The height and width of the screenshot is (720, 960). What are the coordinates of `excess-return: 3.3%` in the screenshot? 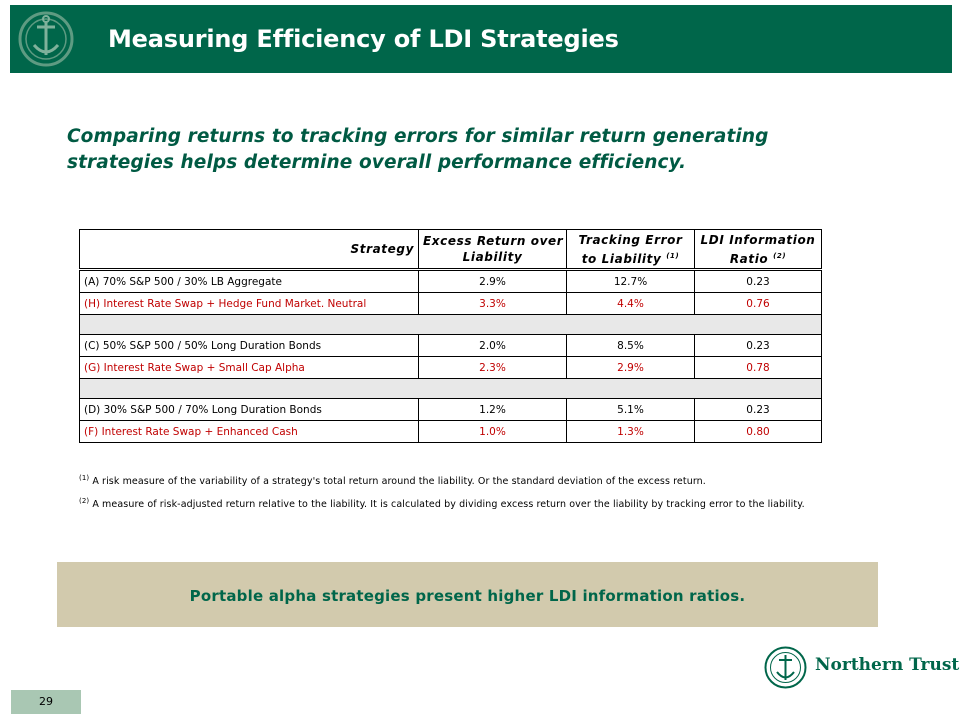 It's located at (492, 303).